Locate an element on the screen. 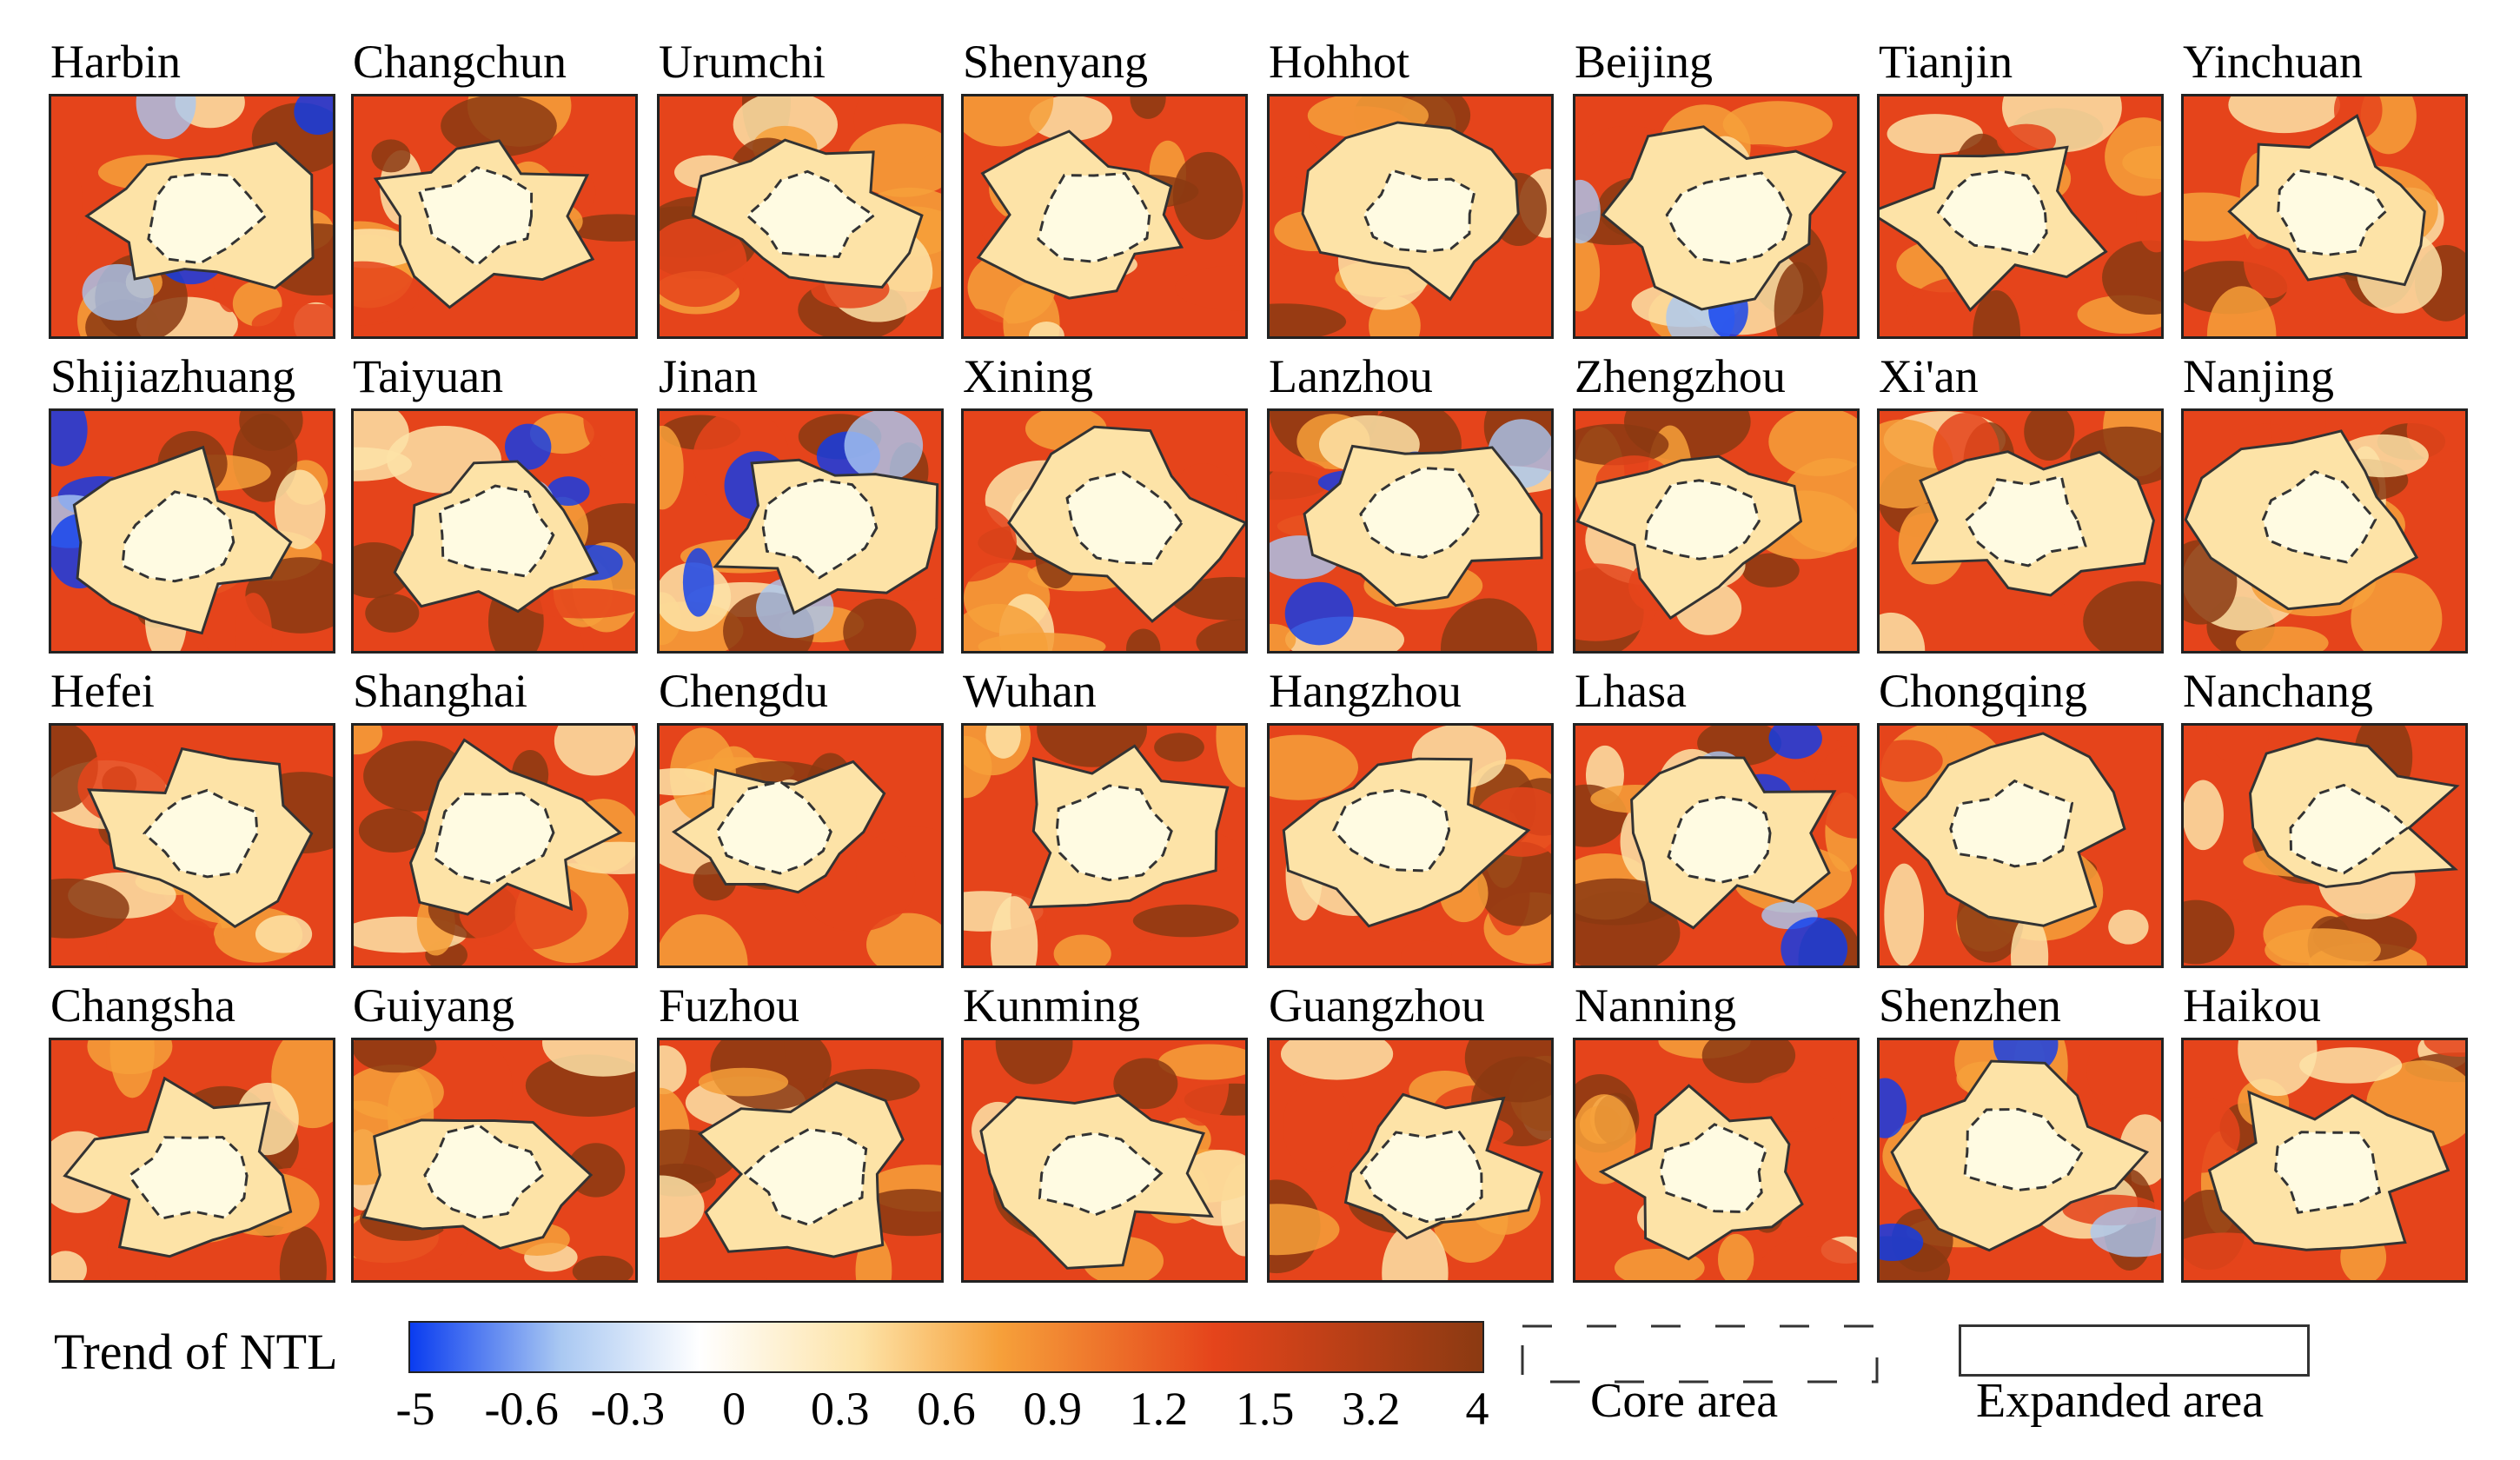 Image resolution: width=2520 pixels, height=1460 pixels. city-name: Nanchang is located at coordinates (2278, 691).